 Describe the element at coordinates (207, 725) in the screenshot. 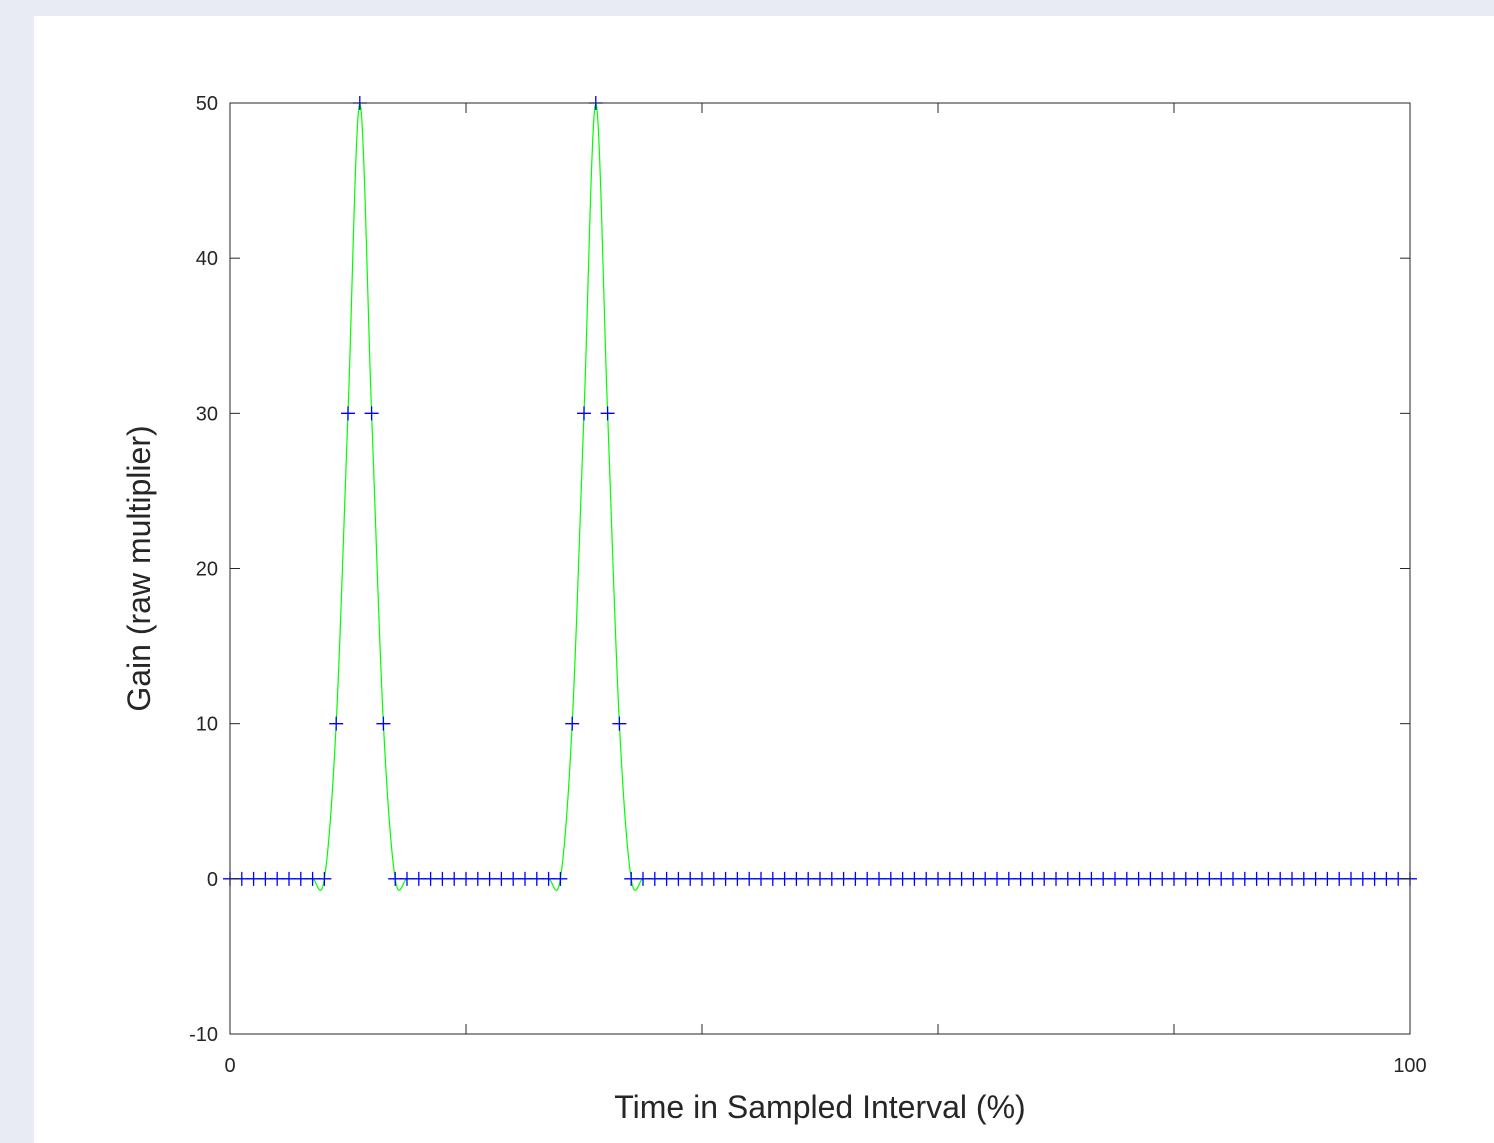

I see `y-tick-label: 10` at that location.